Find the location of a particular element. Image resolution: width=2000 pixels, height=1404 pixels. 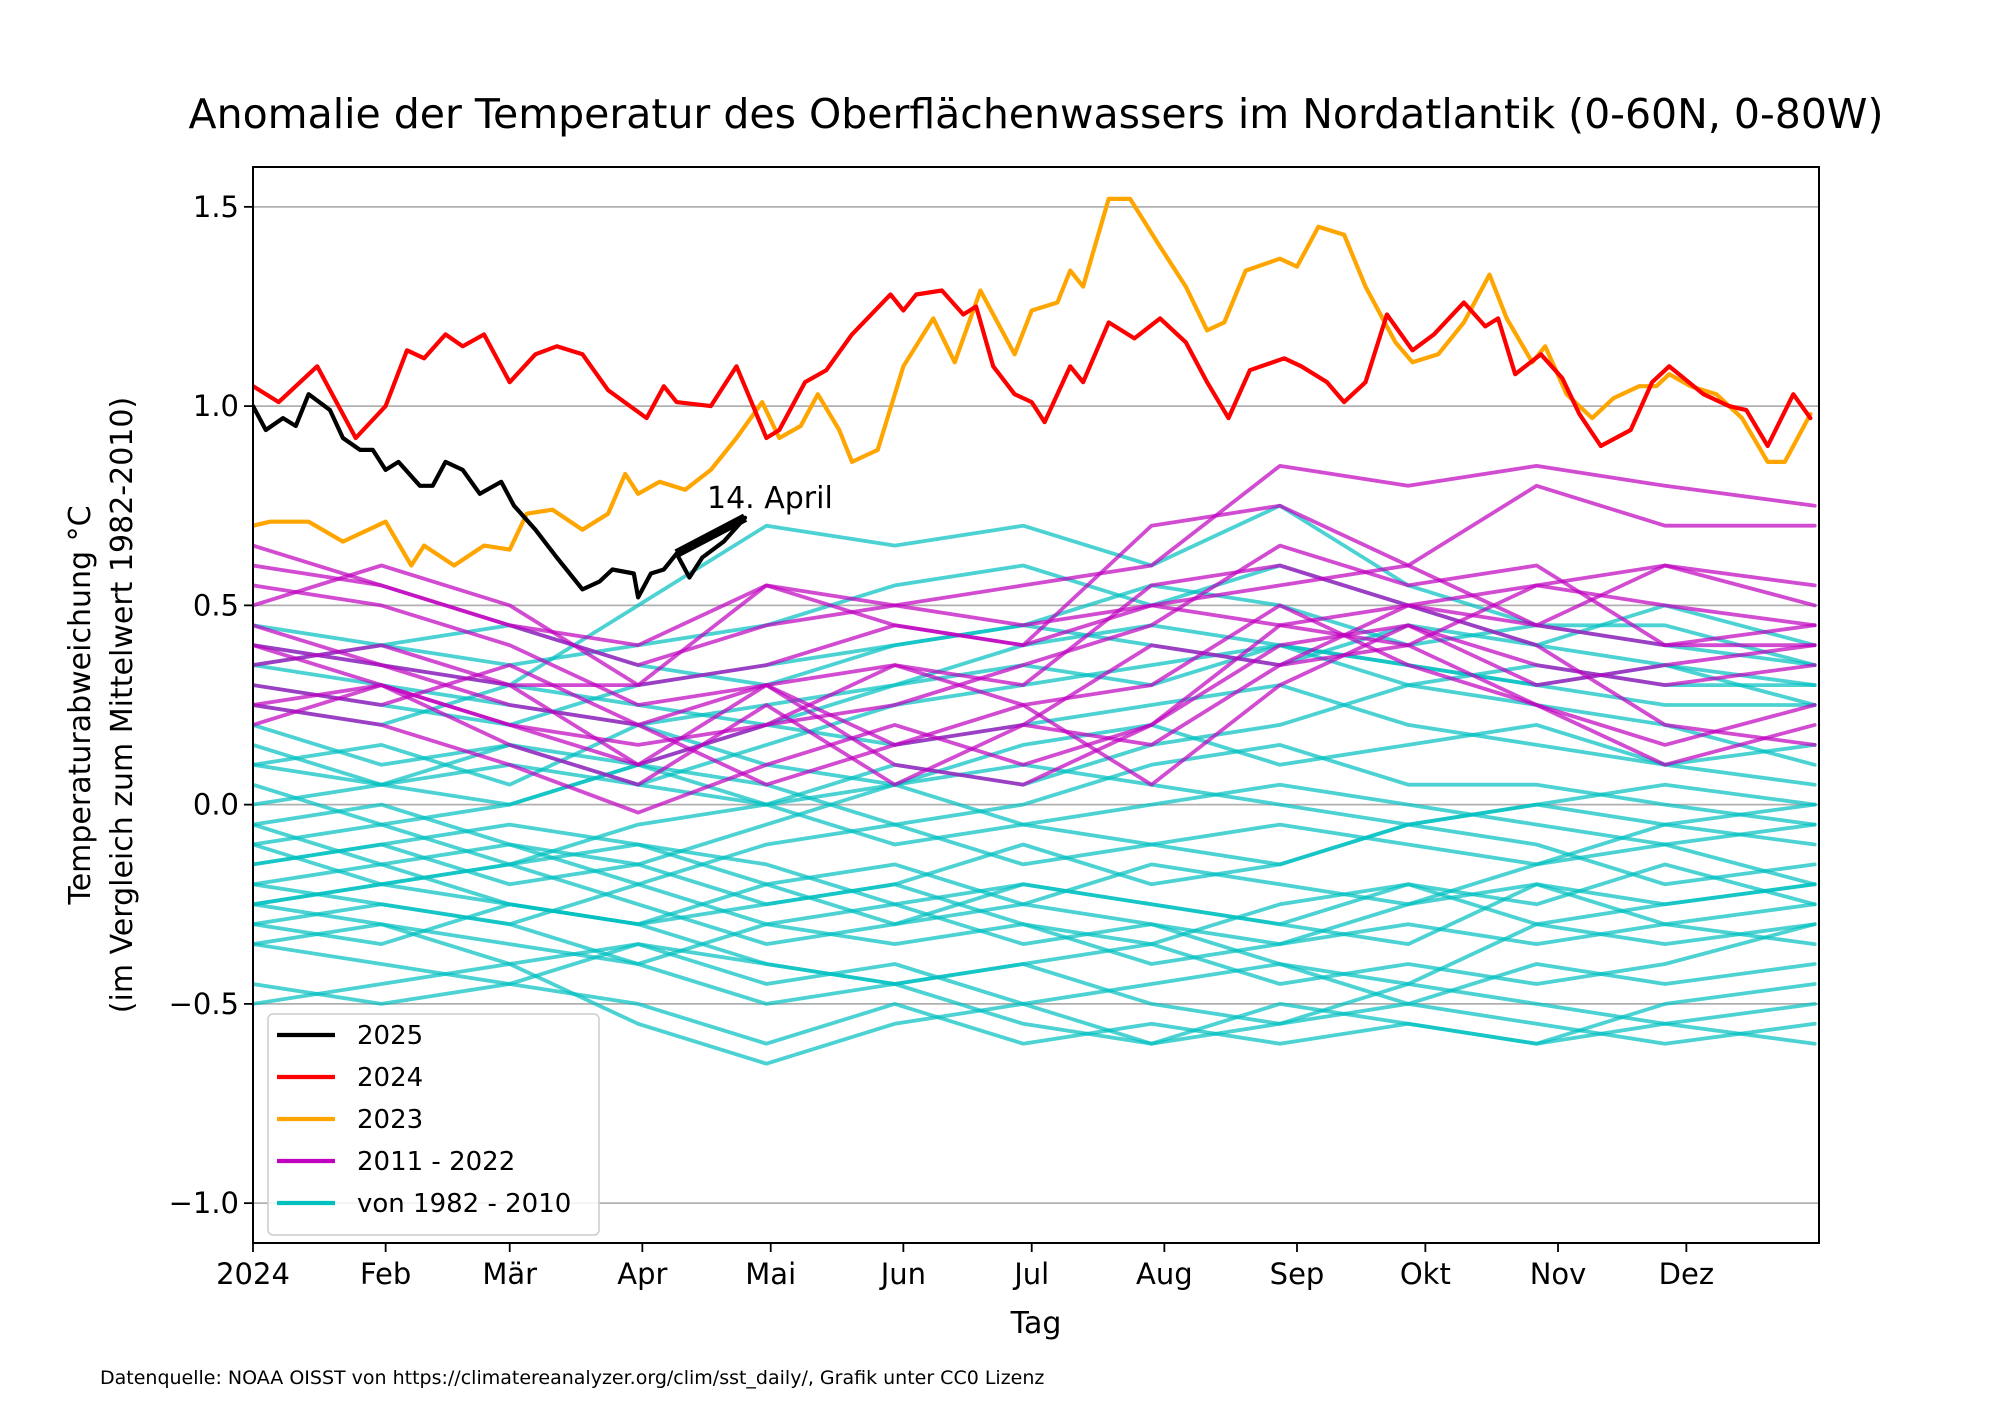

x-tick-label: Dez is located at coordinates (1686, 1274).